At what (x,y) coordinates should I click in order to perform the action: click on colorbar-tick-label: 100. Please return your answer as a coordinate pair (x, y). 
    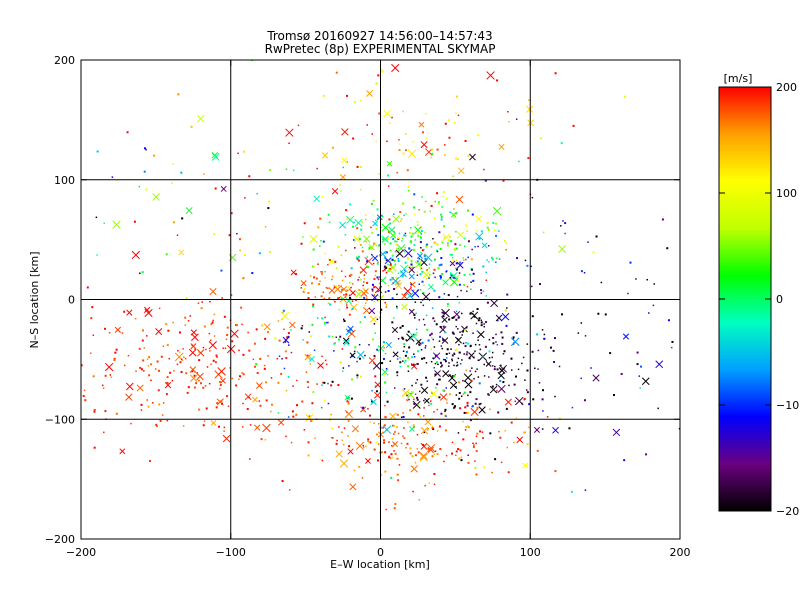
    Looking at the image, I should click on (786, 193).